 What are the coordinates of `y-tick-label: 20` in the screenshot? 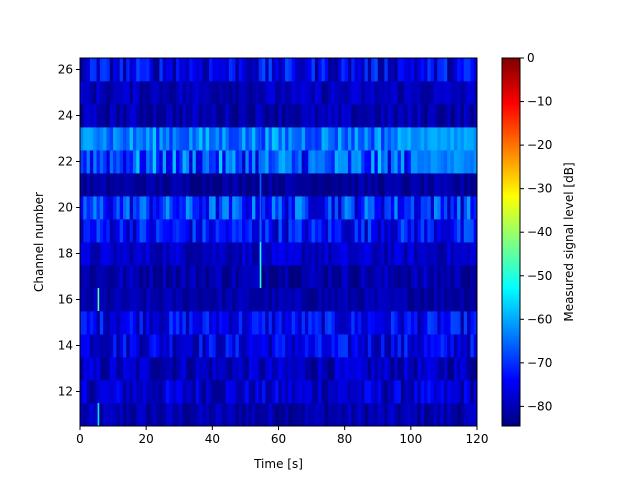 It's located at (65, 208).